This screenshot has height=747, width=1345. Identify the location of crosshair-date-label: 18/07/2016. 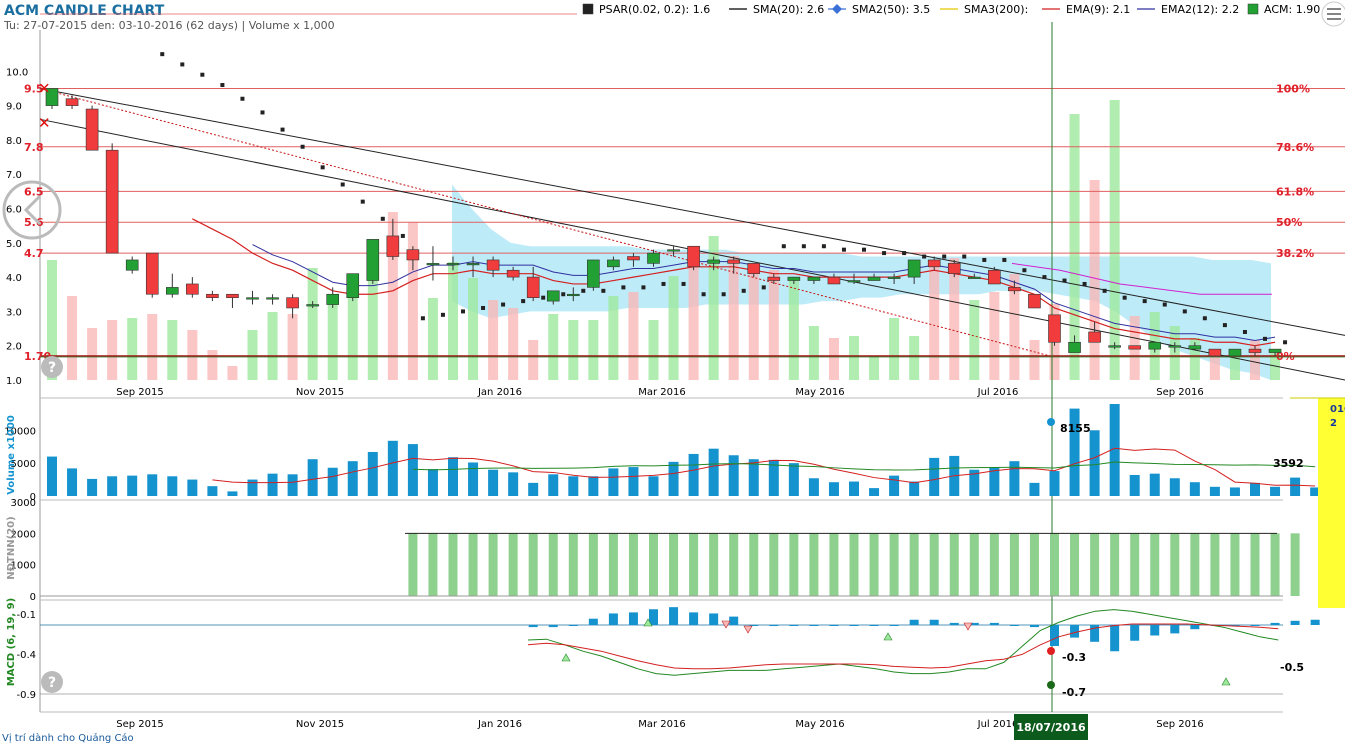
(1051, 727).